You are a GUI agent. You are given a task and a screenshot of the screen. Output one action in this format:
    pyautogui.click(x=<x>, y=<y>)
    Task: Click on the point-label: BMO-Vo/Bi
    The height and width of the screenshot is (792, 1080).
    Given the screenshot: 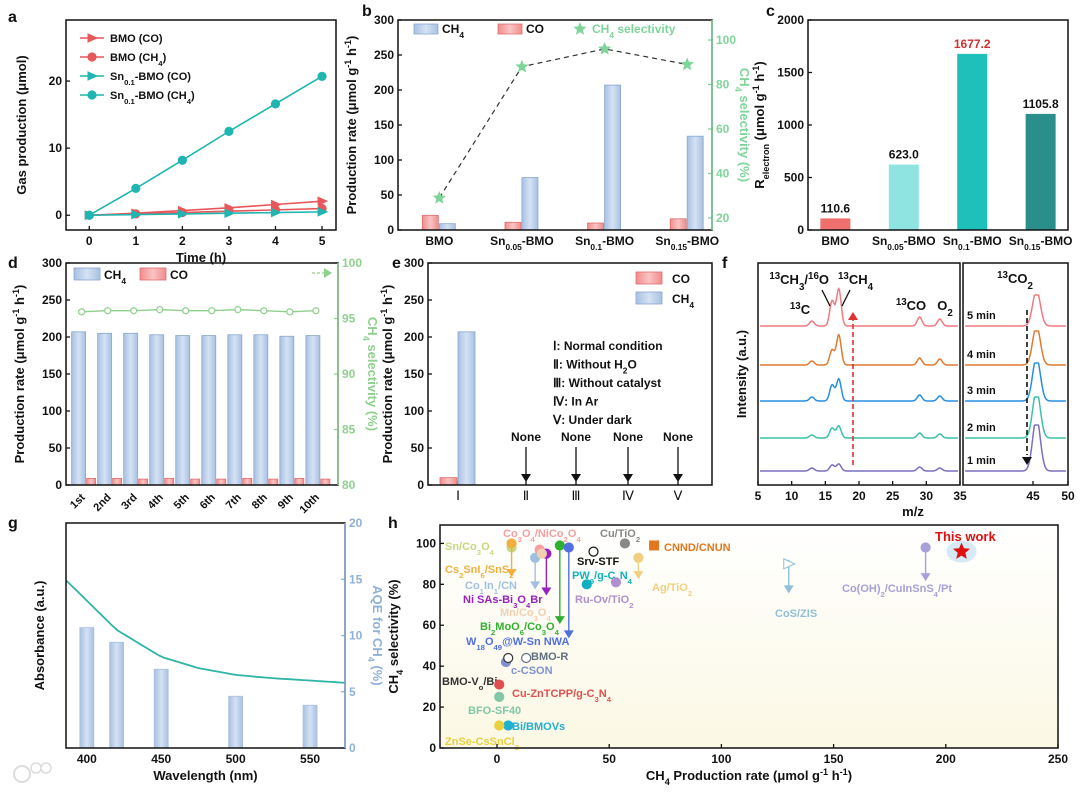 What is the action you would take?
    pyautogui.click(x=469, y=684)
    